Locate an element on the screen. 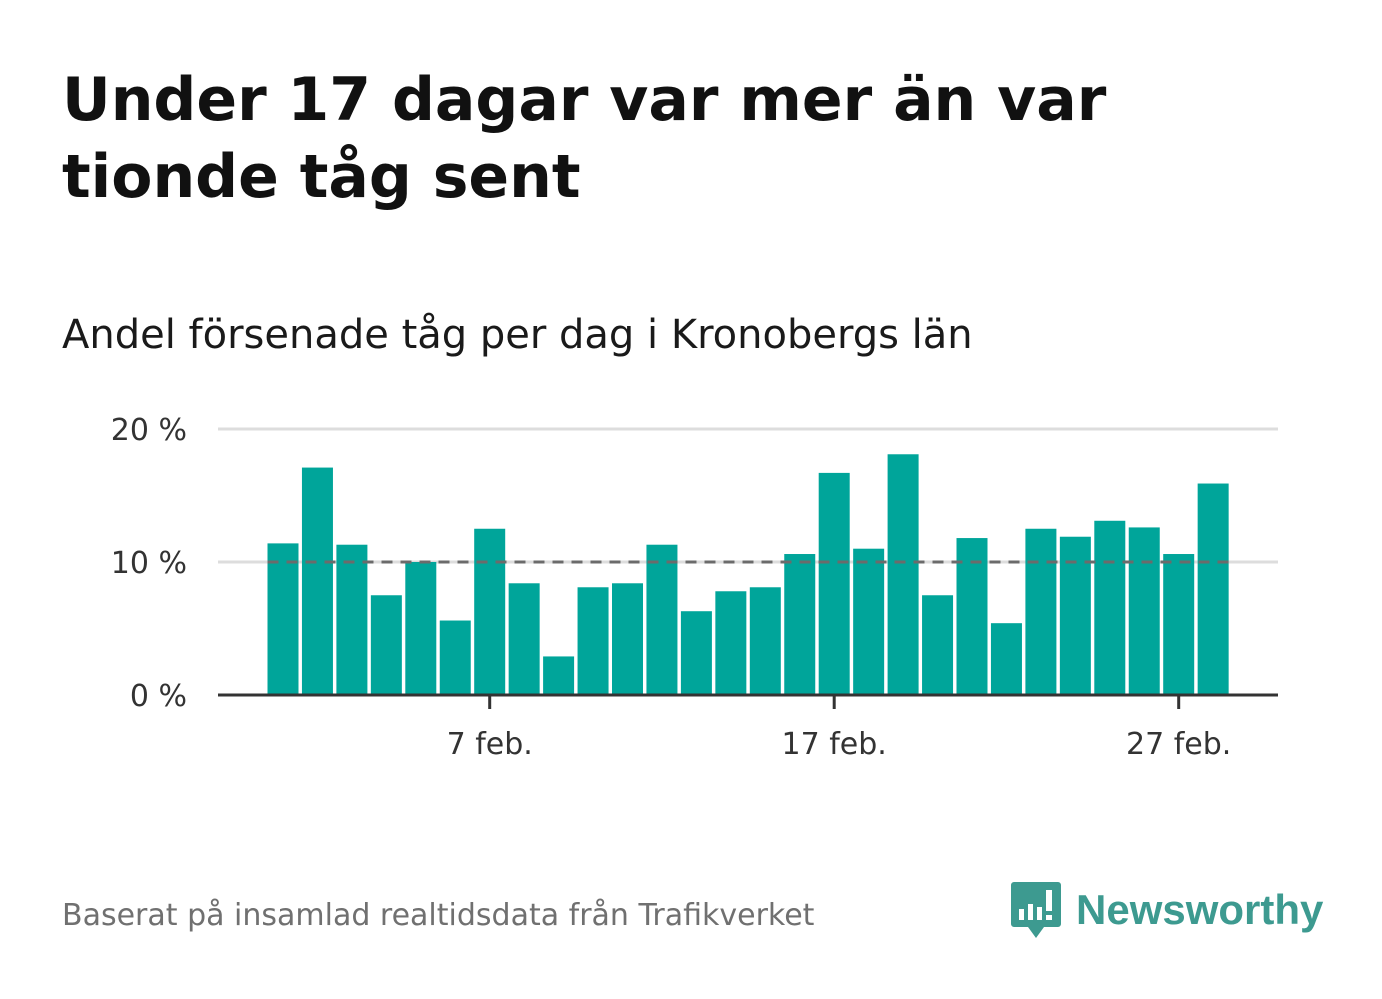 The width and height of the screenshot is (1382, 999). y-tick-label-1: 10 % is located at coordinates (149, 563).